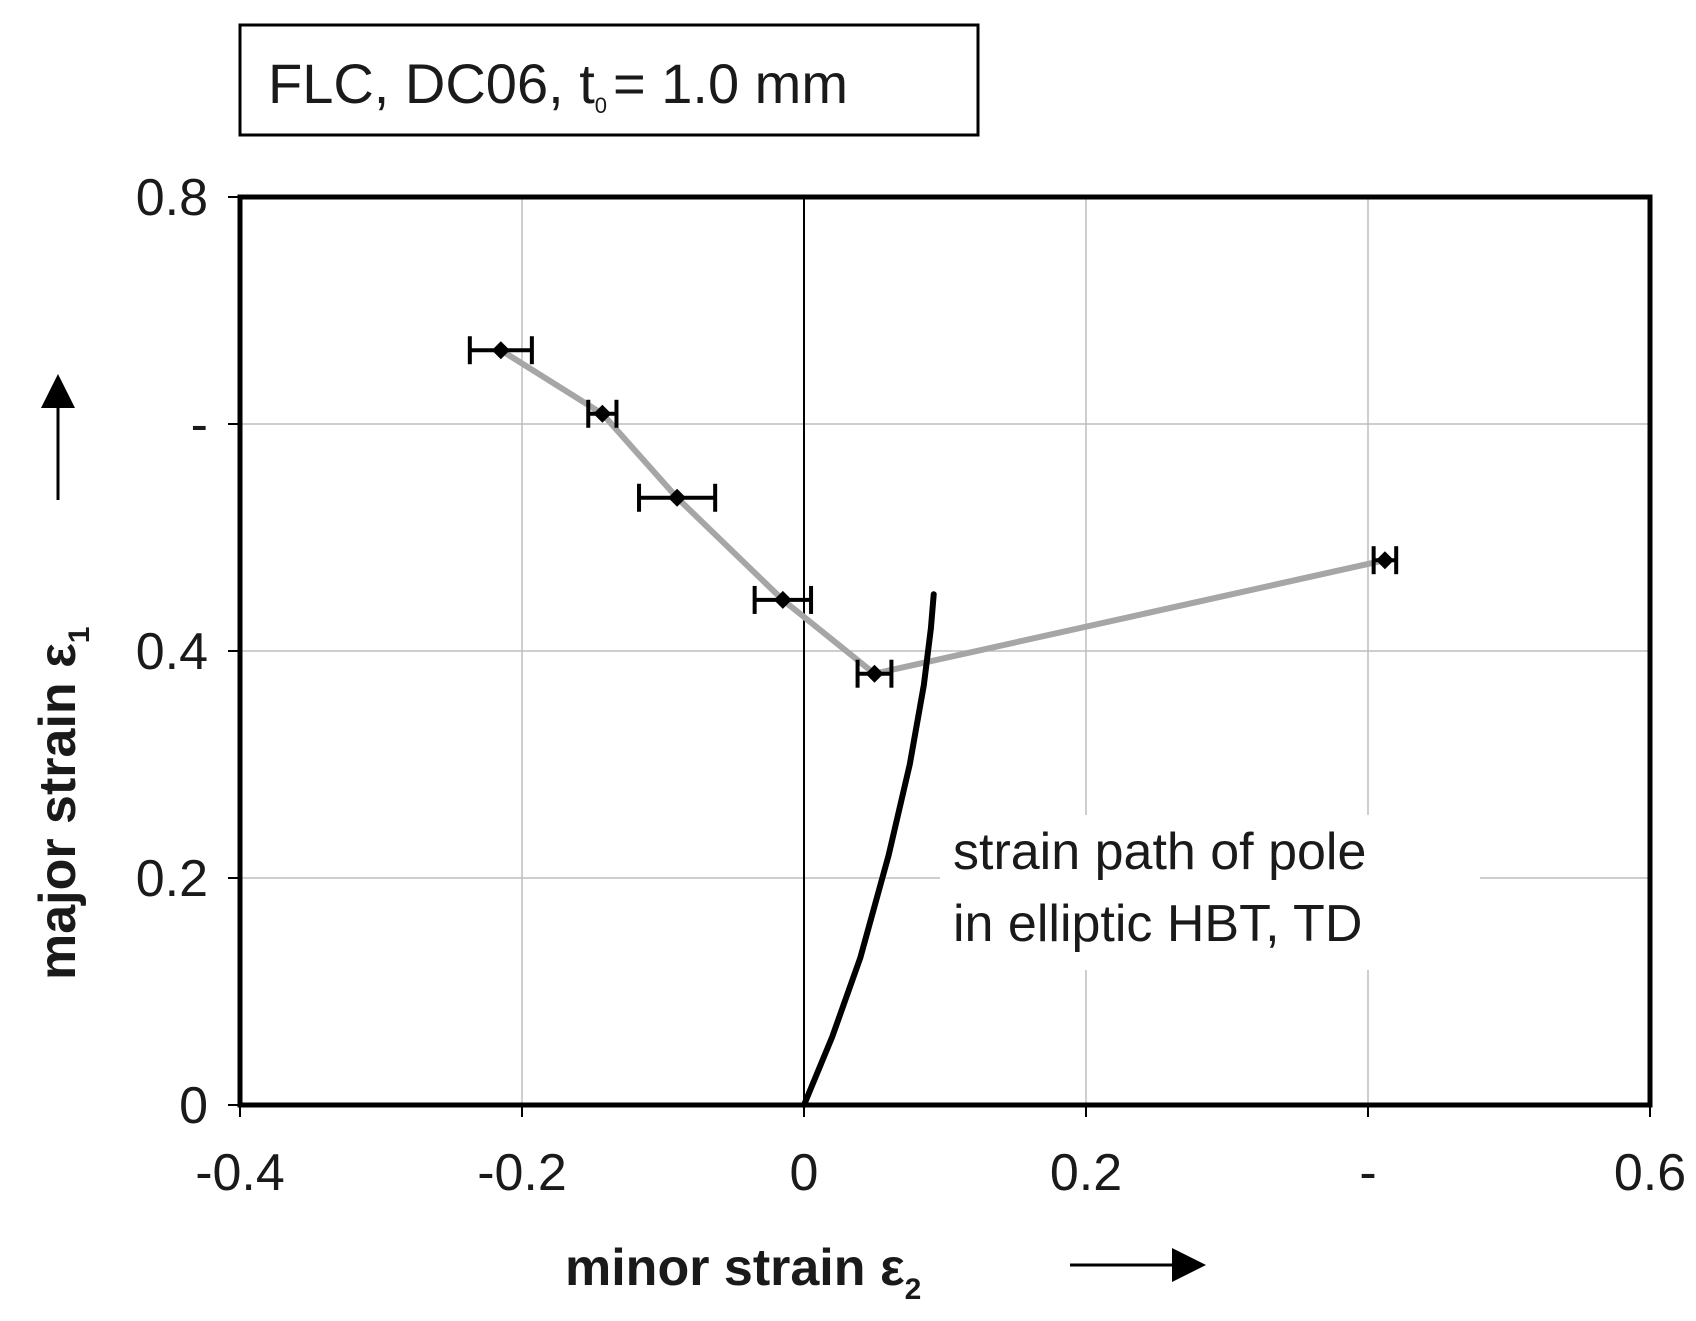 Image resolution: width=1696 pixels, height=1321 pixels. Describe the element at coordinates (431, 83) in the screenshot. I see `chart-title-prefix: FLC, DC06, t` at that location.